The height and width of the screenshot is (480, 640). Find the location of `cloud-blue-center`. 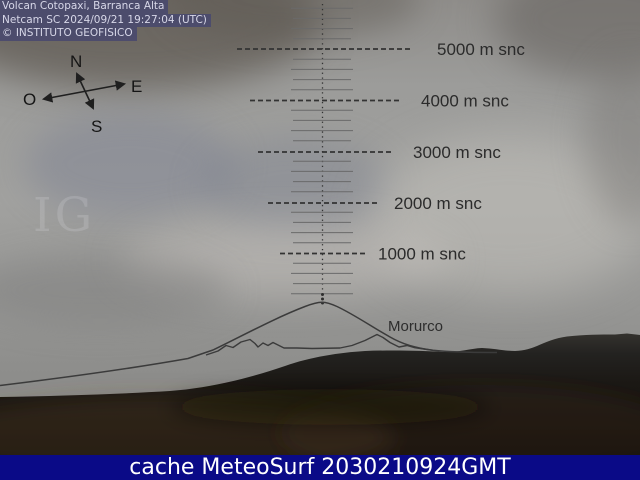

cloud-blue-center is located at coordinates (295, 185).